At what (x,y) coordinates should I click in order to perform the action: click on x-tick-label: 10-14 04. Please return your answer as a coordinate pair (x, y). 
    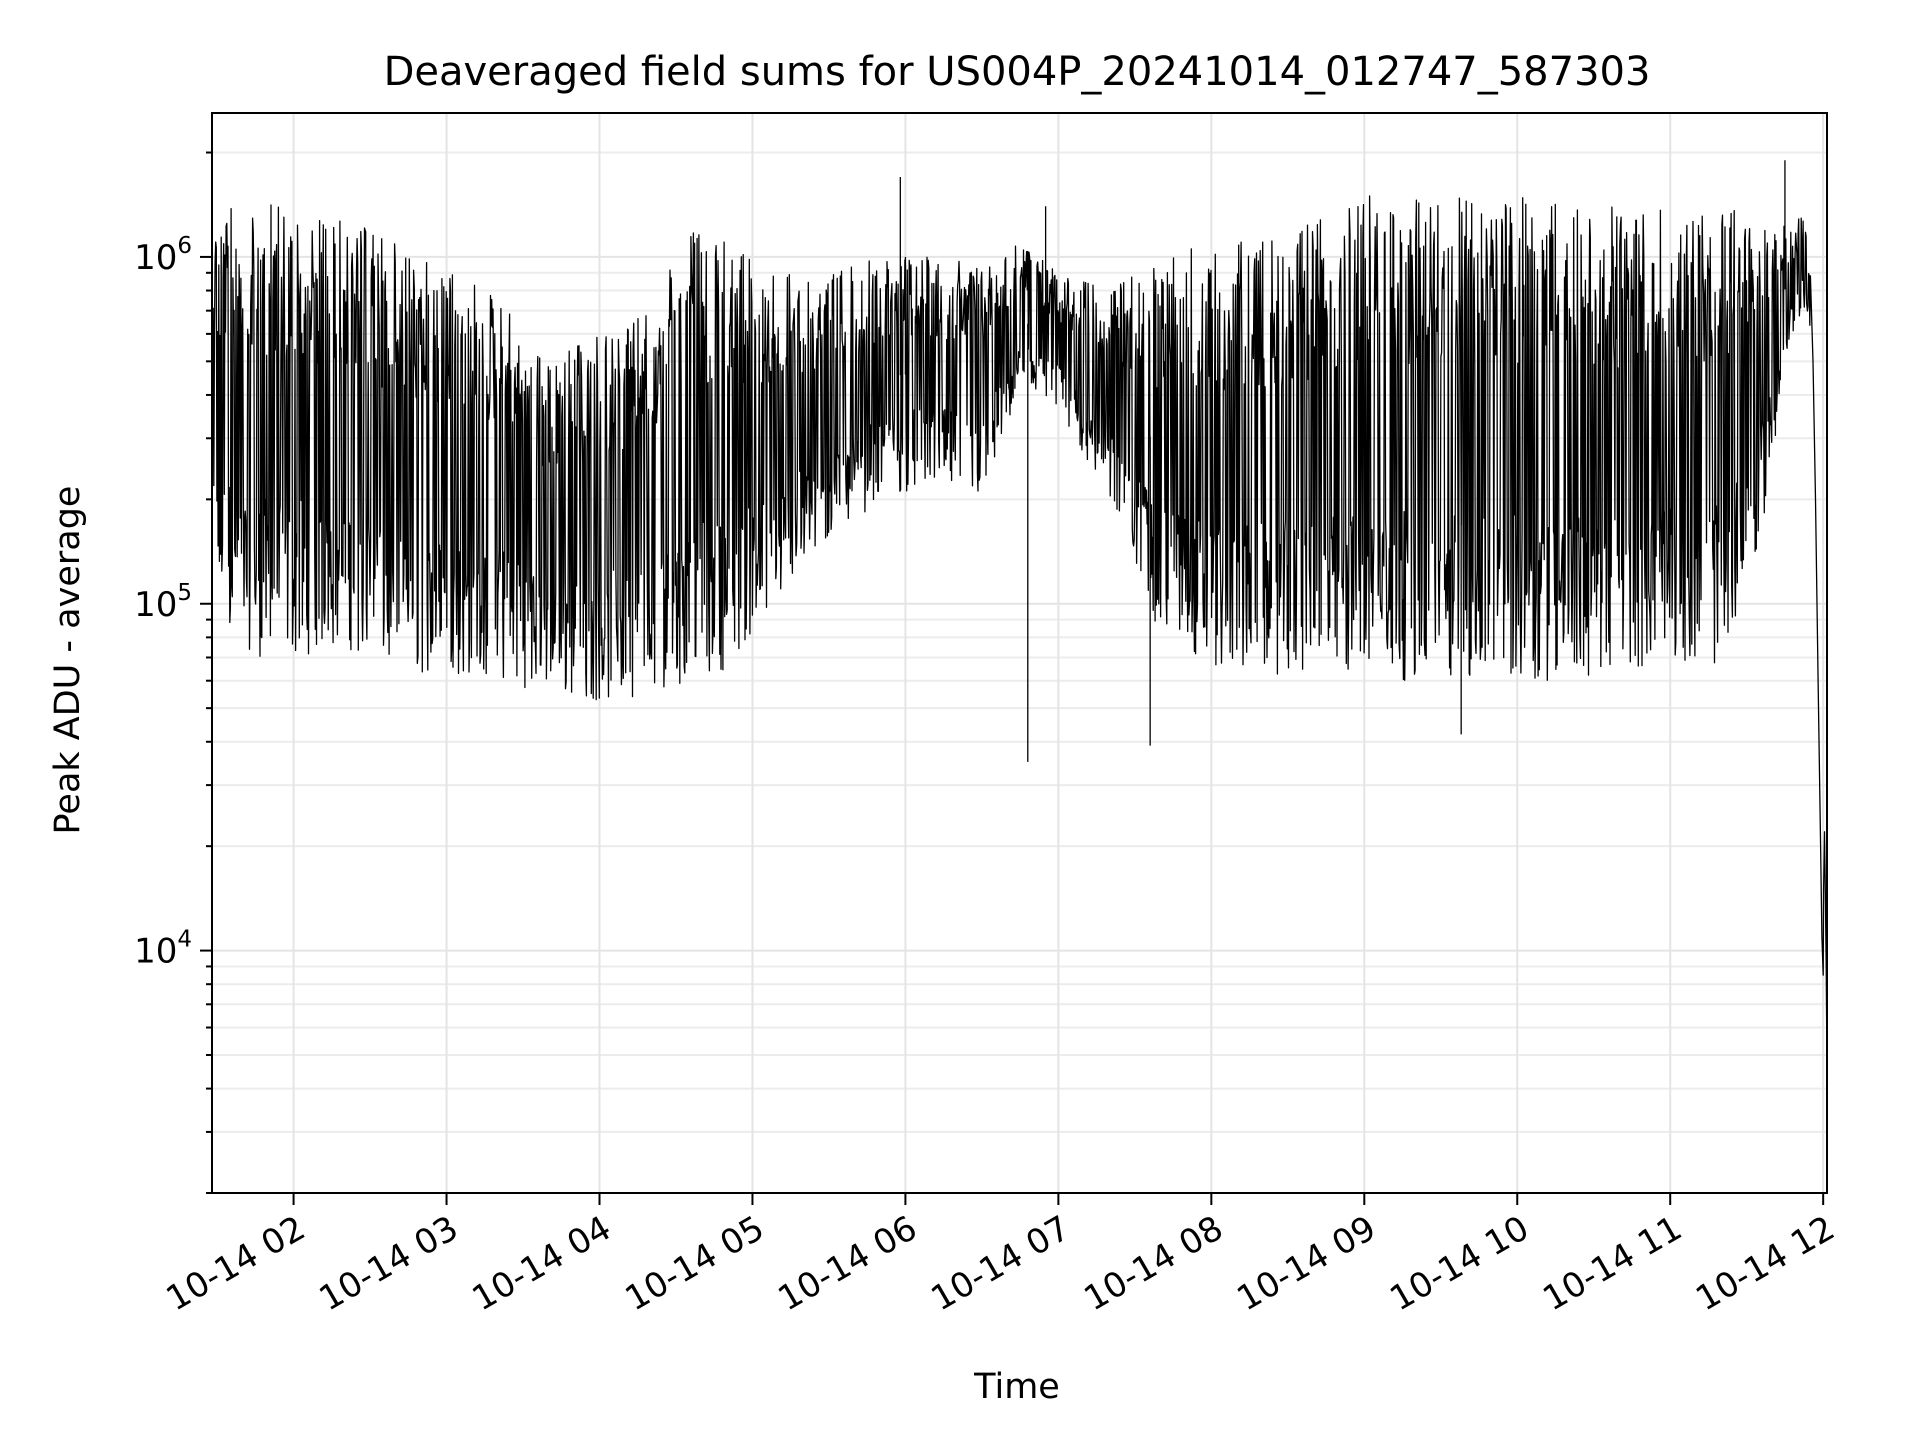
    Looking at the image, I should click on (542, 1263).